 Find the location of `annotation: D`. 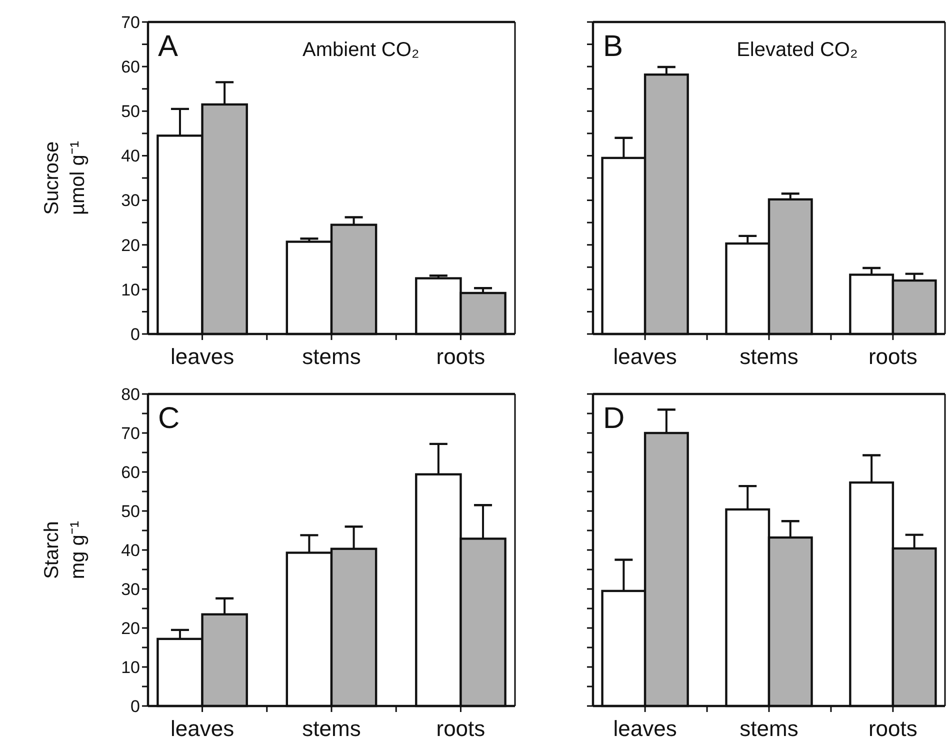

annotation: D is located at coordinates (614, 418).